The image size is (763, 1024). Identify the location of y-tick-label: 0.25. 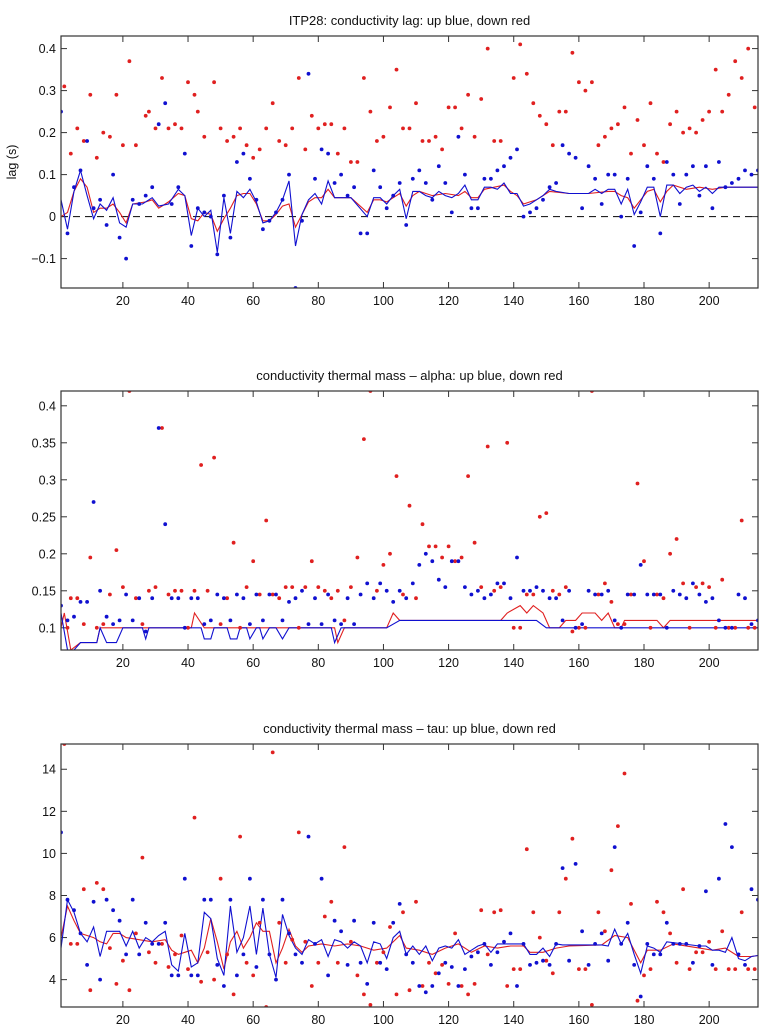
(44, 517).